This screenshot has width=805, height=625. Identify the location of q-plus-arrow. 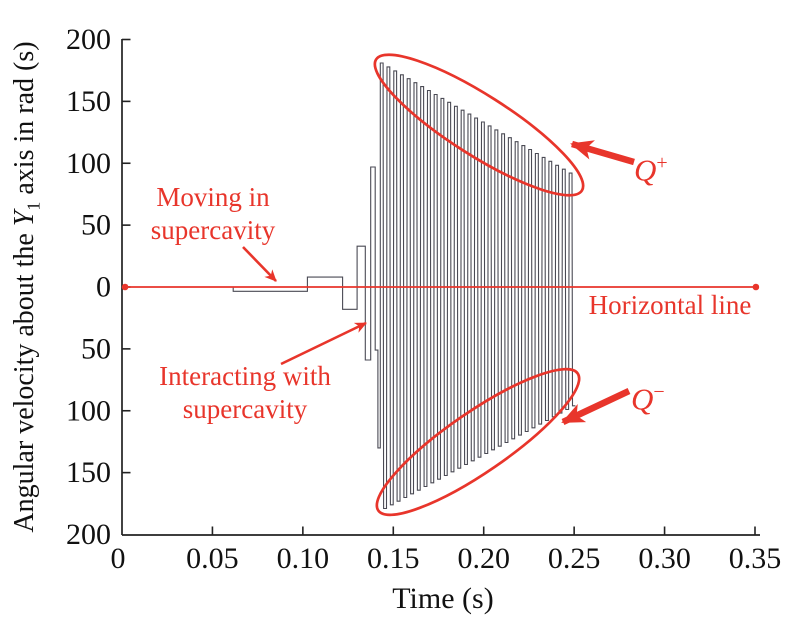
(602, 153).